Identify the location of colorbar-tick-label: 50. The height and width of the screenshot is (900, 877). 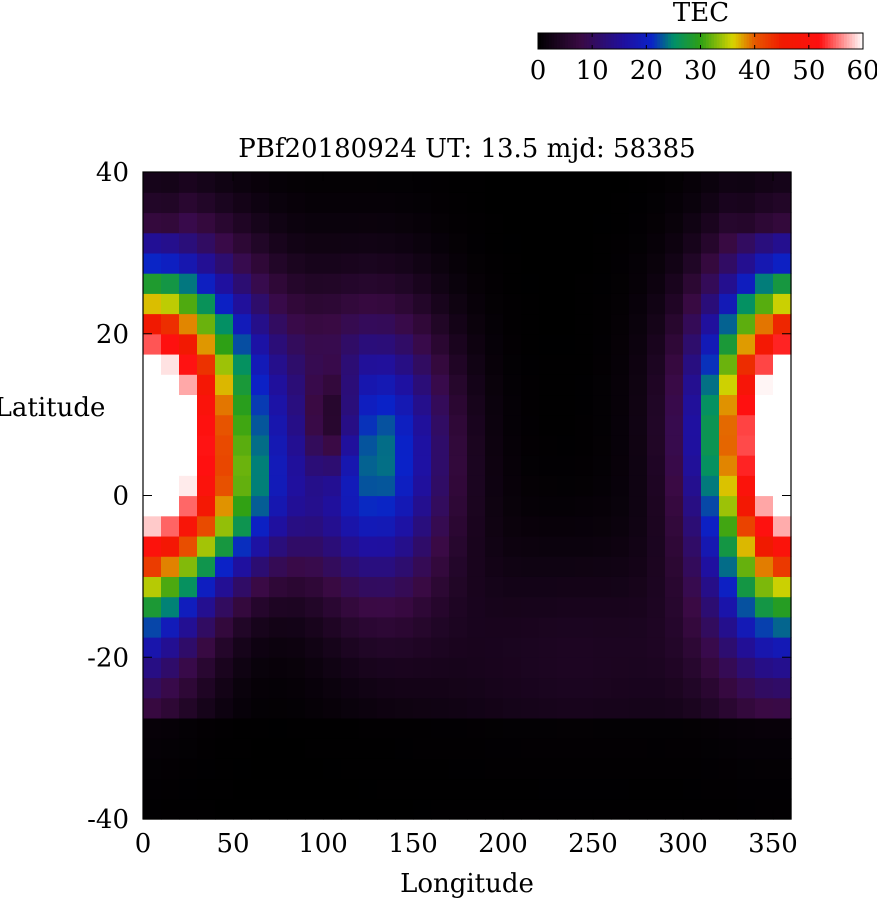
(808, 71).